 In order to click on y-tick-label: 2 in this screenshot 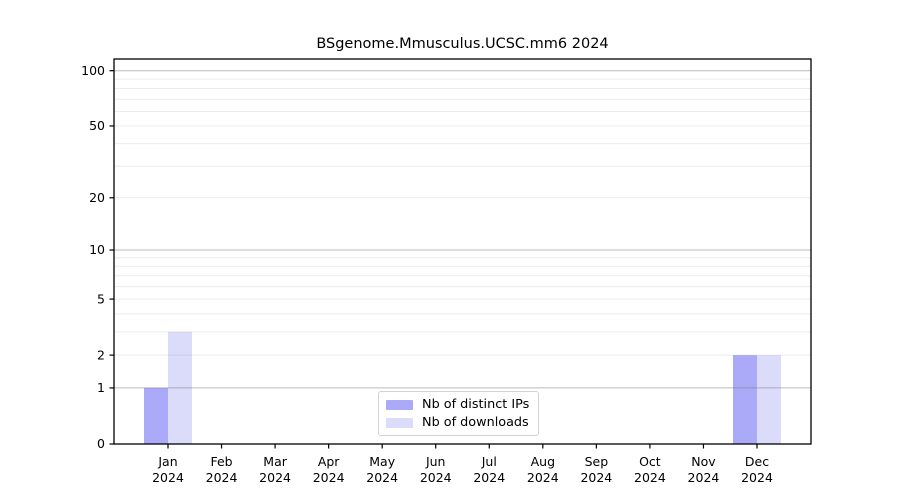, I will do `click(101, 354)`.